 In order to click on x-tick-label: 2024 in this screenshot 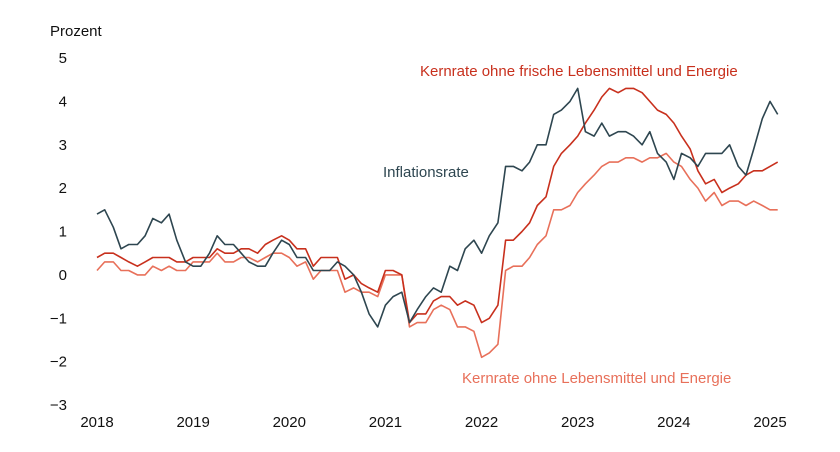, I will do `click(673, 422)`.